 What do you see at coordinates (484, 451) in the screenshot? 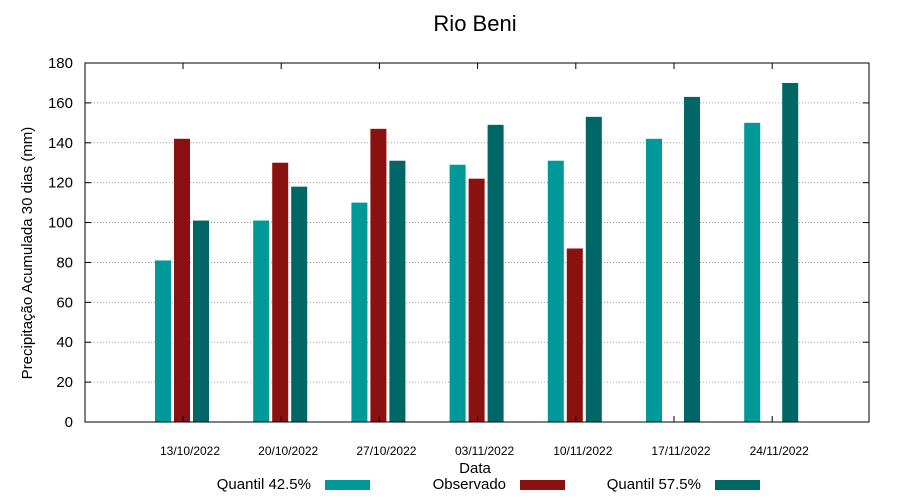
I see `x-tick-label: 03/11/2022` at bounding box center [484, 451].